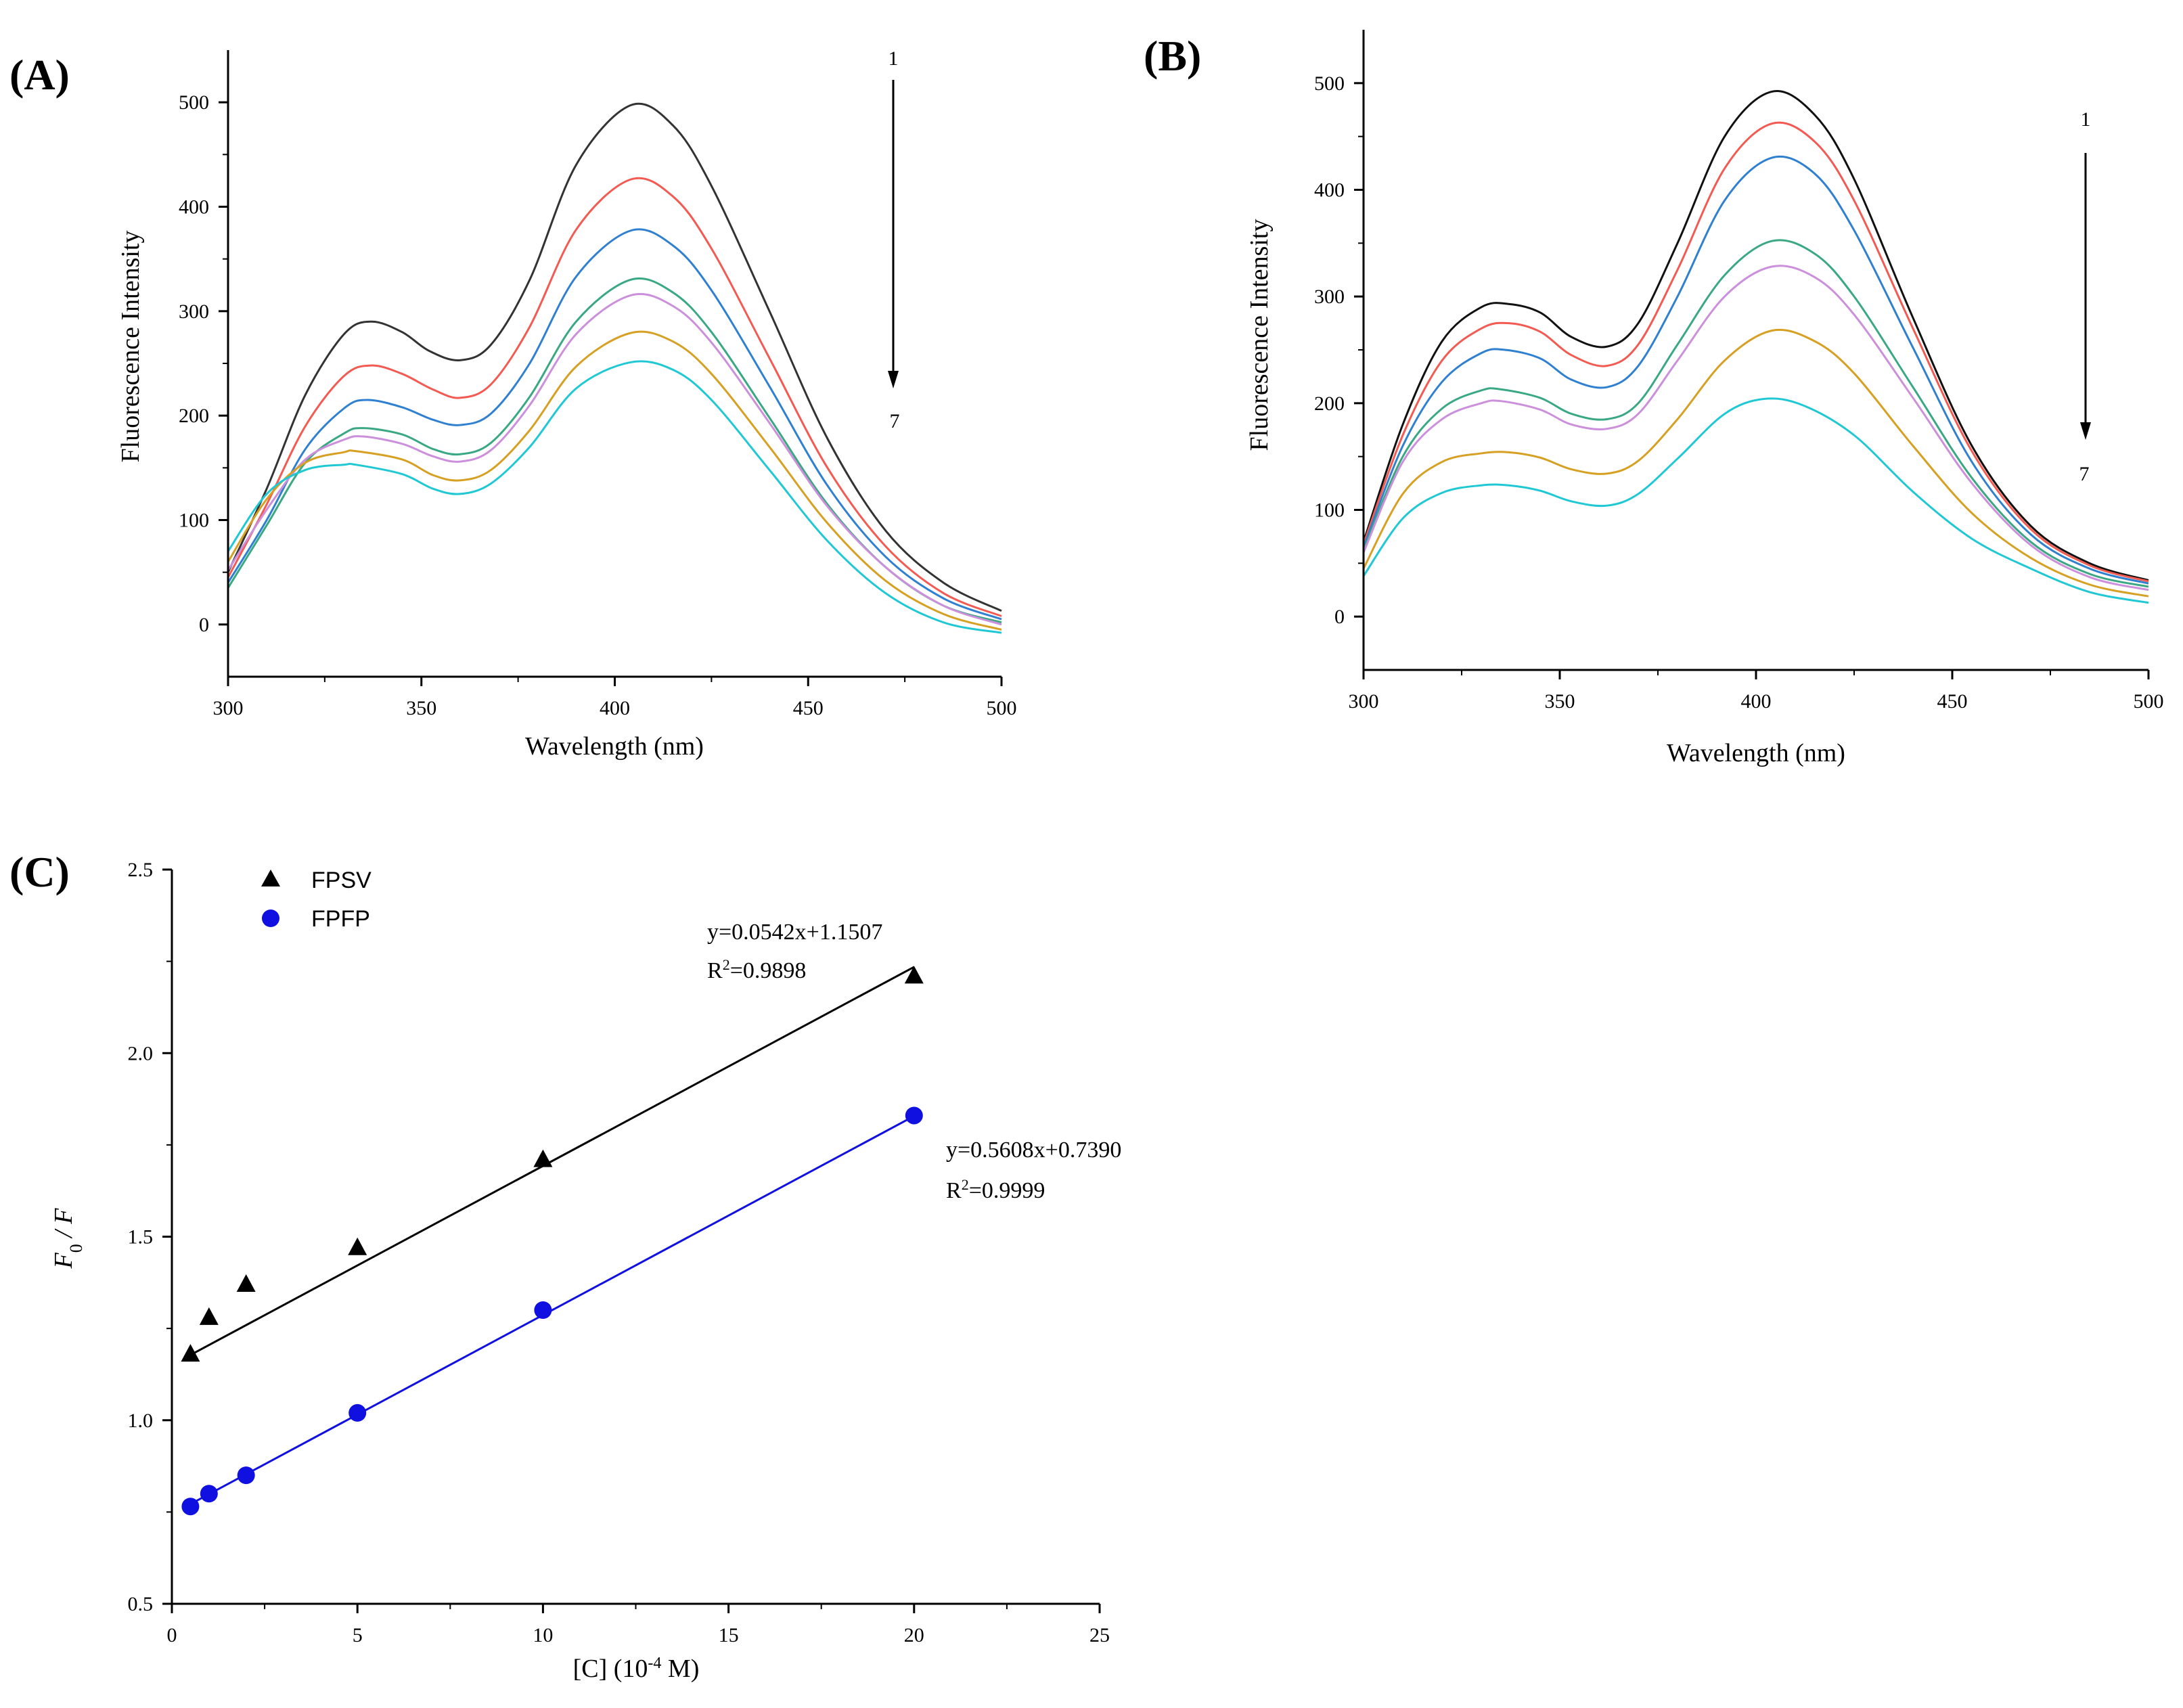 Image resolution: width=2183 pixels, height=1708 pixels. I want to click on x-tick-label: 5, so click(358, 1635).